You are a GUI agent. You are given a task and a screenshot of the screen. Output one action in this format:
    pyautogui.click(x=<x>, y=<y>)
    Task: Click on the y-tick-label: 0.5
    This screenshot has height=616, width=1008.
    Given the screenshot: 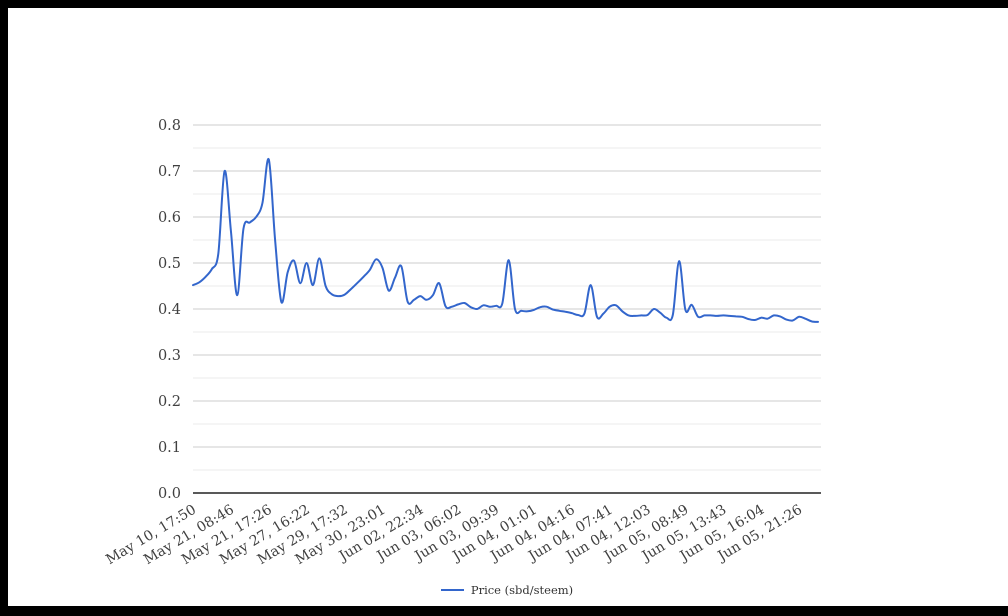 What is the action you would take?
    pyautogui.click(x=169, y=264)
    